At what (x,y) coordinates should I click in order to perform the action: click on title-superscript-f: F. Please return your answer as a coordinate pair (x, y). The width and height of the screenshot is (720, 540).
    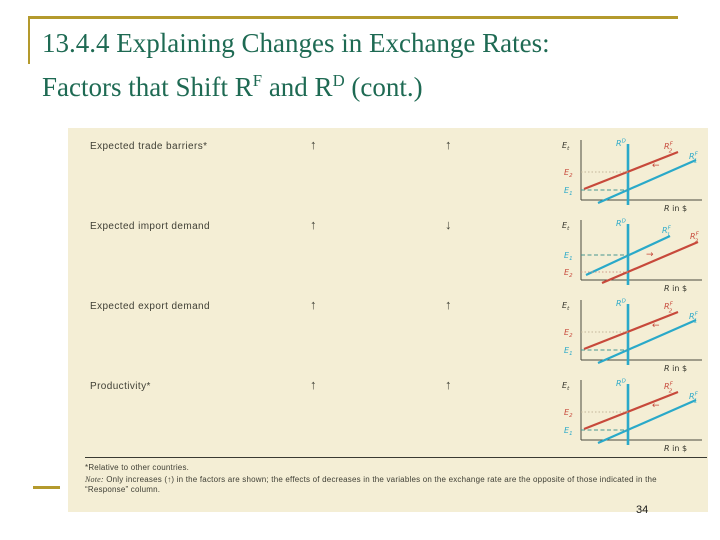
    Looking at the image, I should click on (257, 80).